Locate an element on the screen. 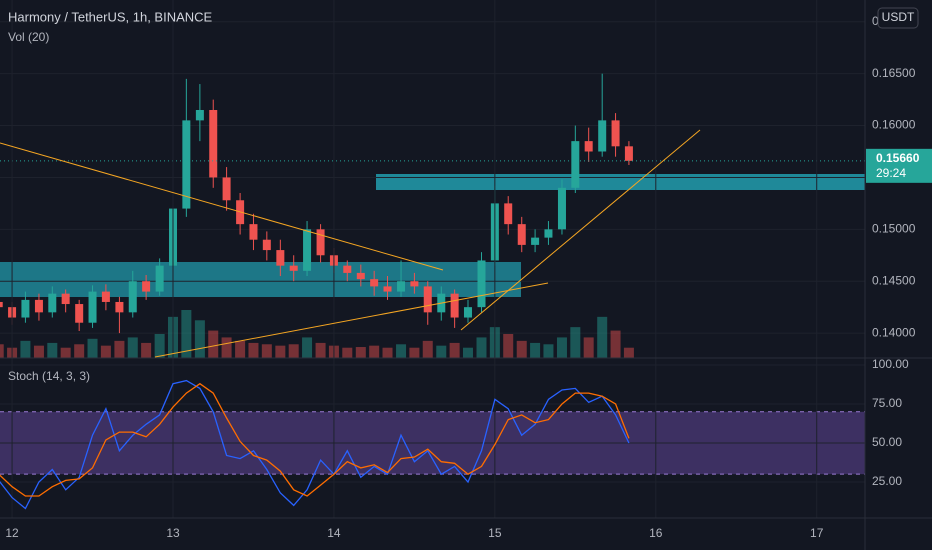 The image size is (932, 550). x-tick-label: 16 is located at coordinates (656, 533).